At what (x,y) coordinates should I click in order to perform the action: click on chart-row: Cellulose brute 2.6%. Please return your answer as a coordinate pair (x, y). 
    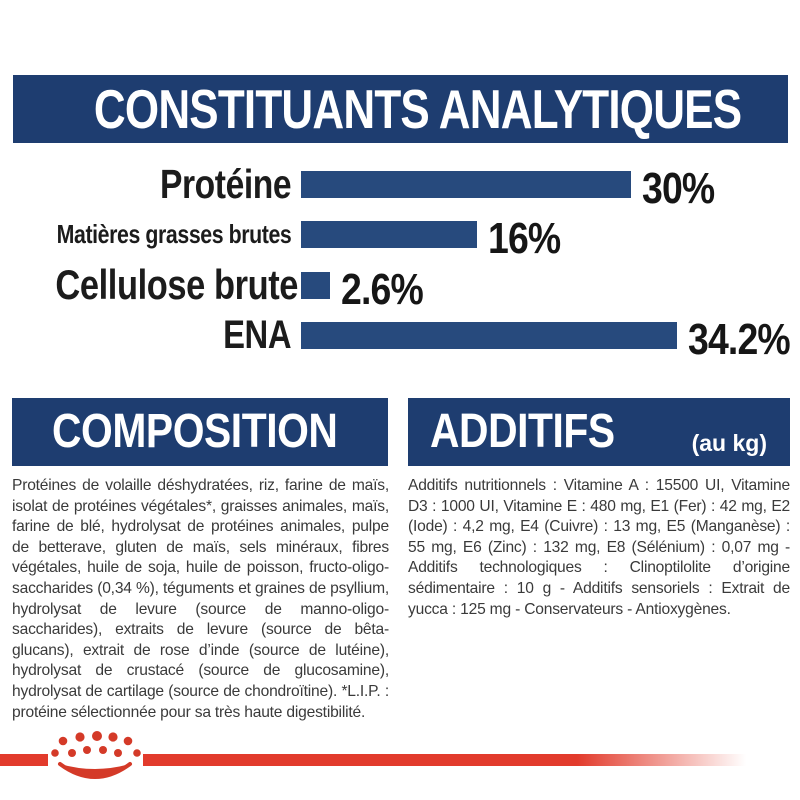
    Looking at the image, I should click on (400, 287).